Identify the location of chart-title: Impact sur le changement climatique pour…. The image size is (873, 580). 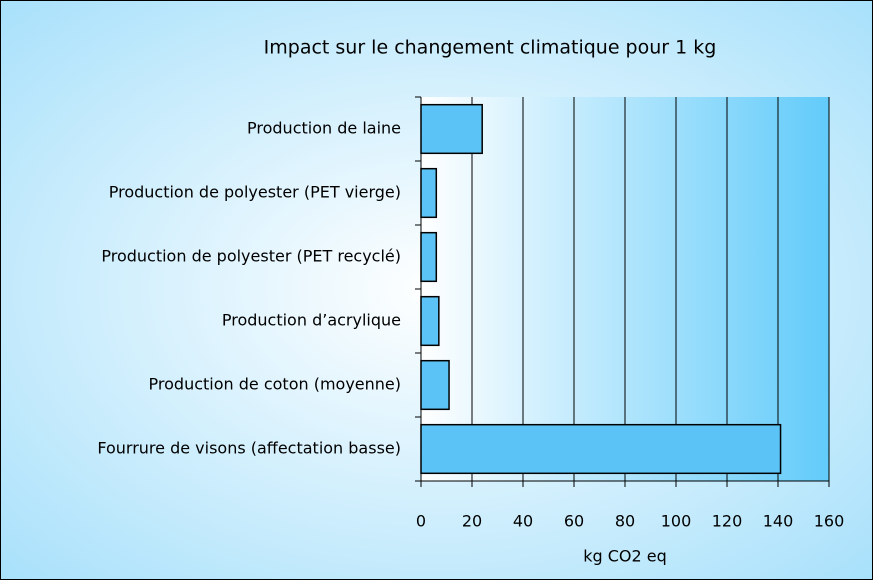
(490, 48).